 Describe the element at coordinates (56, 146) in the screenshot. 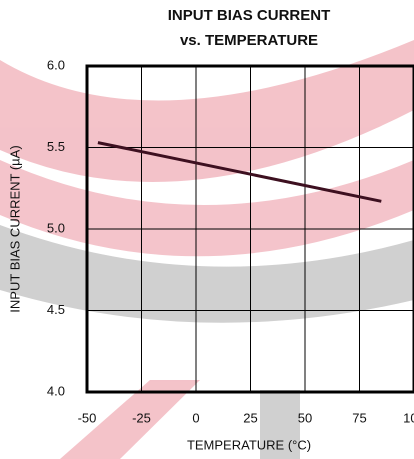

I see `y-tick-label: 5.5` at that location.